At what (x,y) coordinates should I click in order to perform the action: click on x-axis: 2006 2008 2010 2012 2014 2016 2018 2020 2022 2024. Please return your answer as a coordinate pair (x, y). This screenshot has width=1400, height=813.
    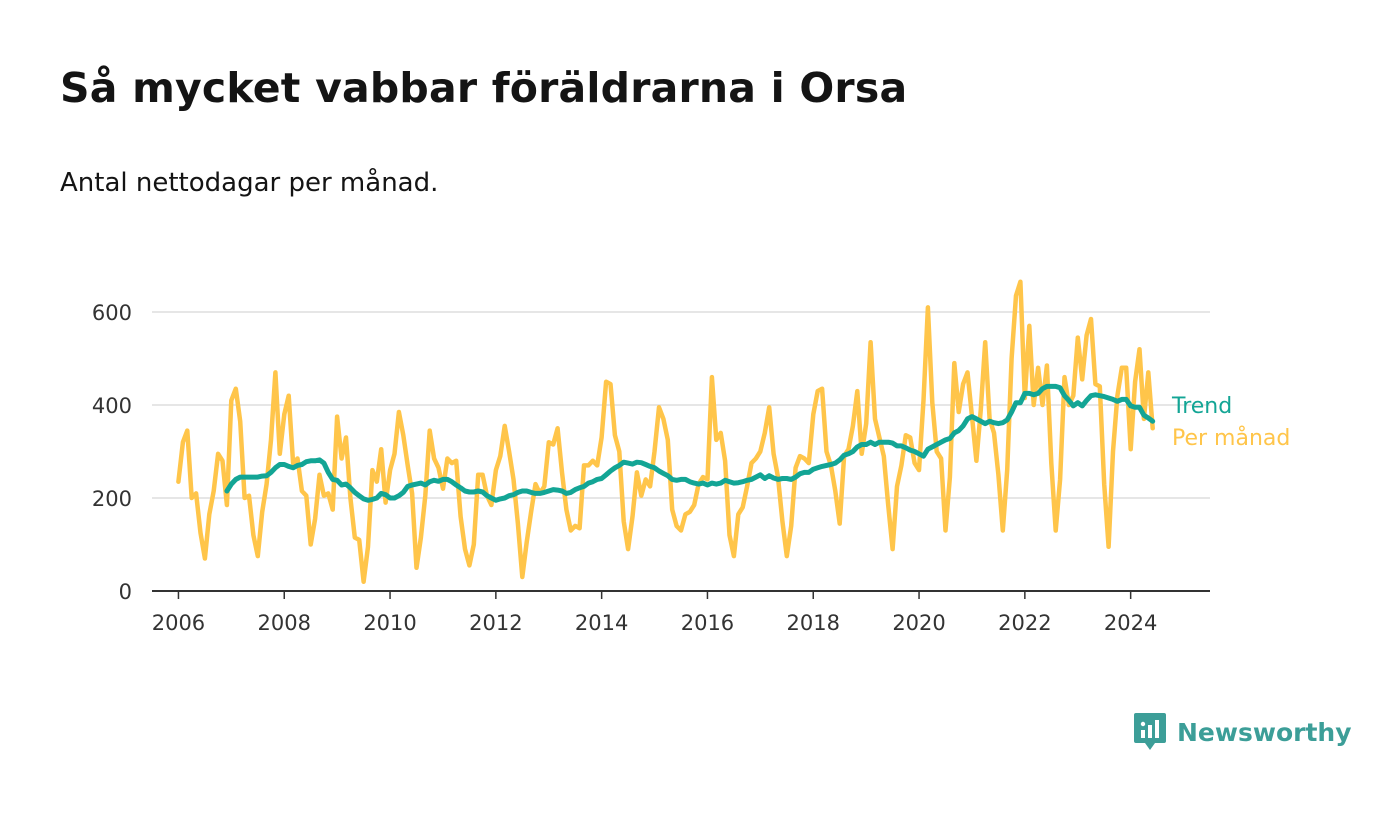
    Looking at the image, I should click on (681, 612).